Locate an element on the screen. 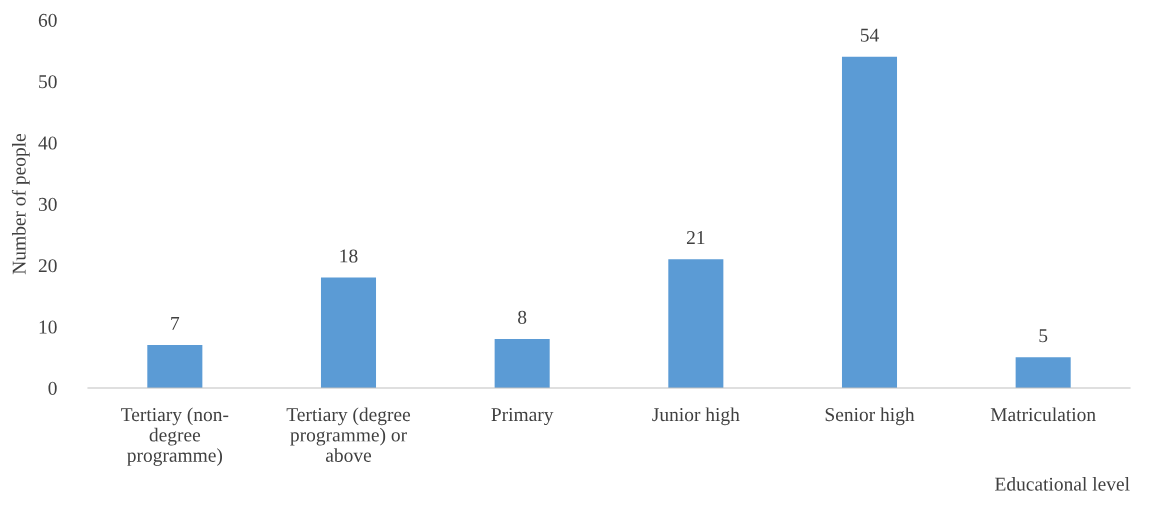 The height and width of the screenshot is (507, 1162). y-tick-label: 0 is located at coordinates (52, 388).